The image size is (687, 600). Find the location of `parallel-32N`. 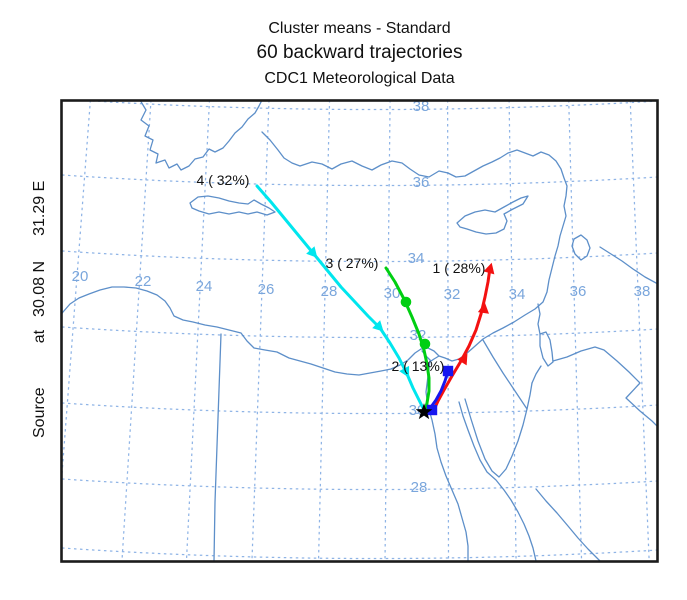

parallel-32N is located at coordinates (359, 332).